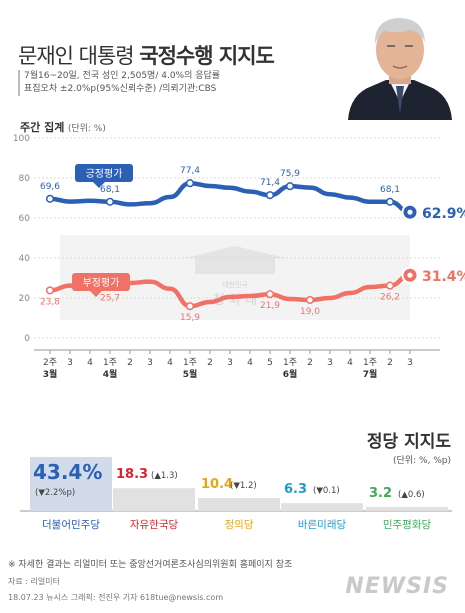  Describe the element at coordinates (400, 69) in the screenshot. I see `portrait-image` at that location.